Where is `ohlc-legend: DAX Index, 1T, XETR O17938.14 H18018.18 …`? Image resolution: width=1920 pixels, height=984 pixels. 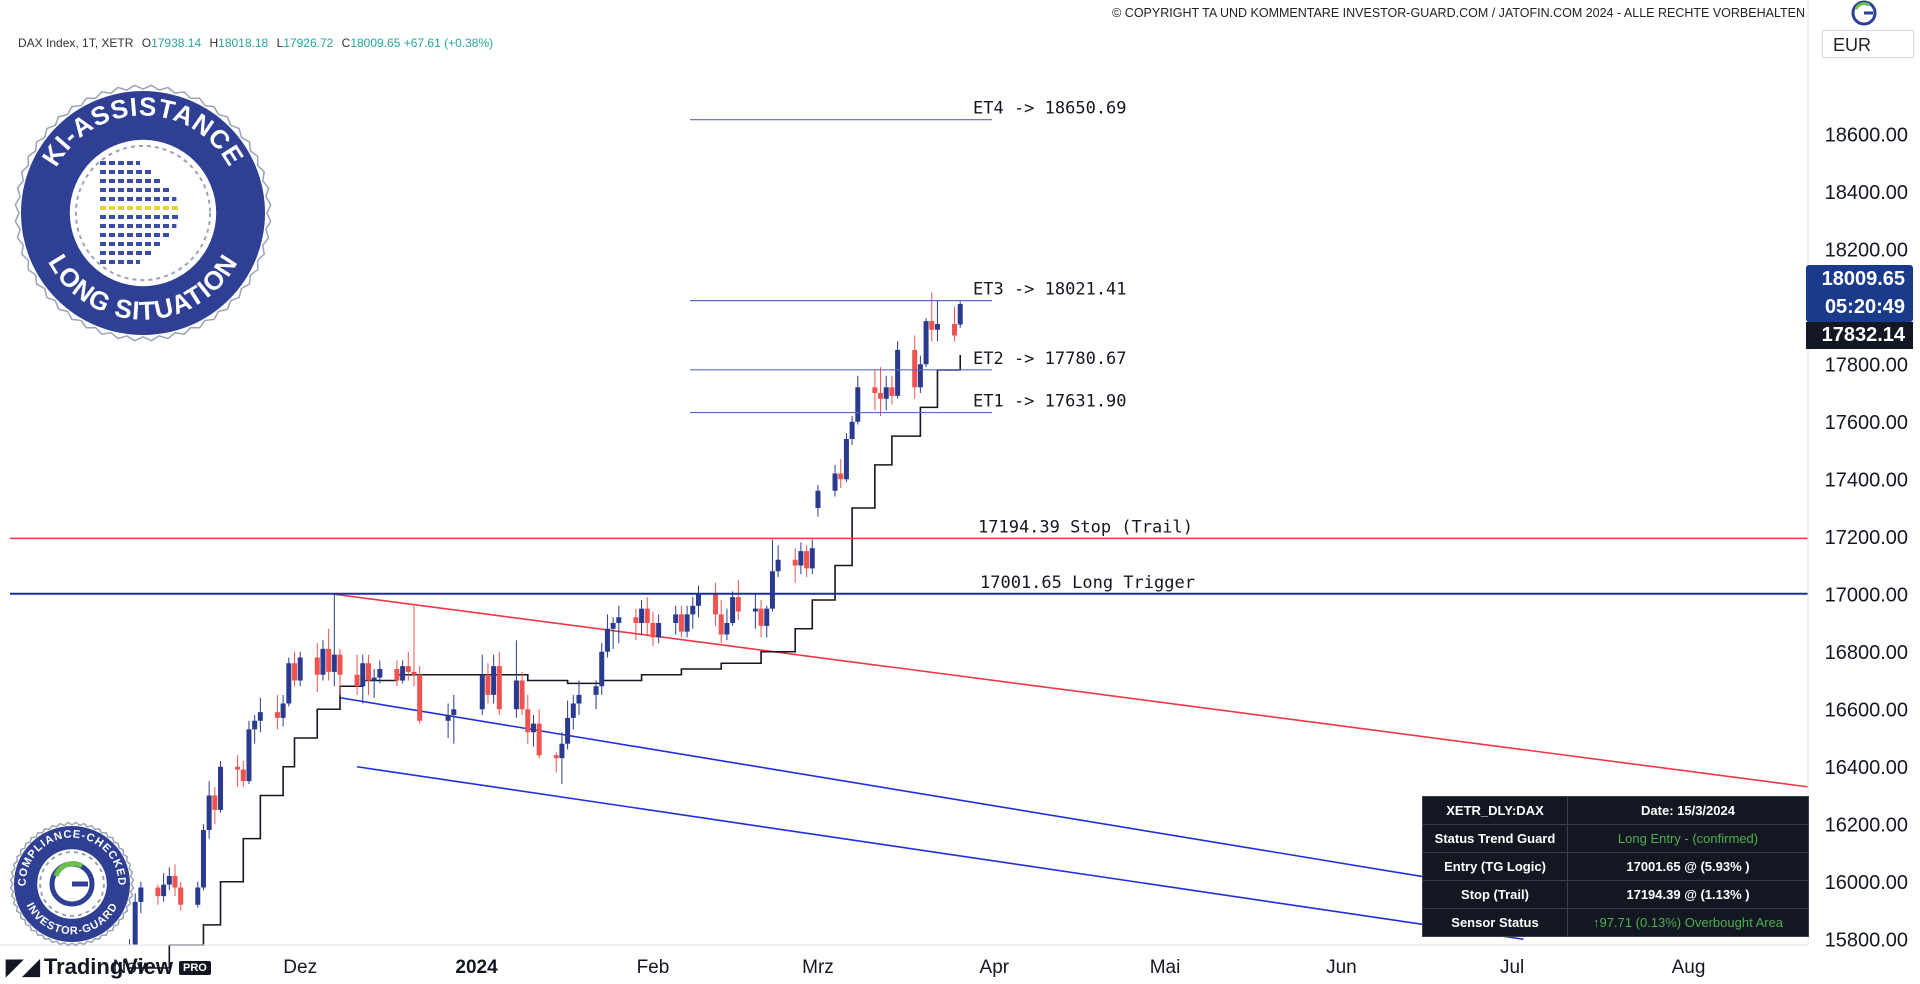
ohlc-legend: DAX Index, 1T, XETR O17938.14 H18018.18 … is located at coordinates (255, 43).